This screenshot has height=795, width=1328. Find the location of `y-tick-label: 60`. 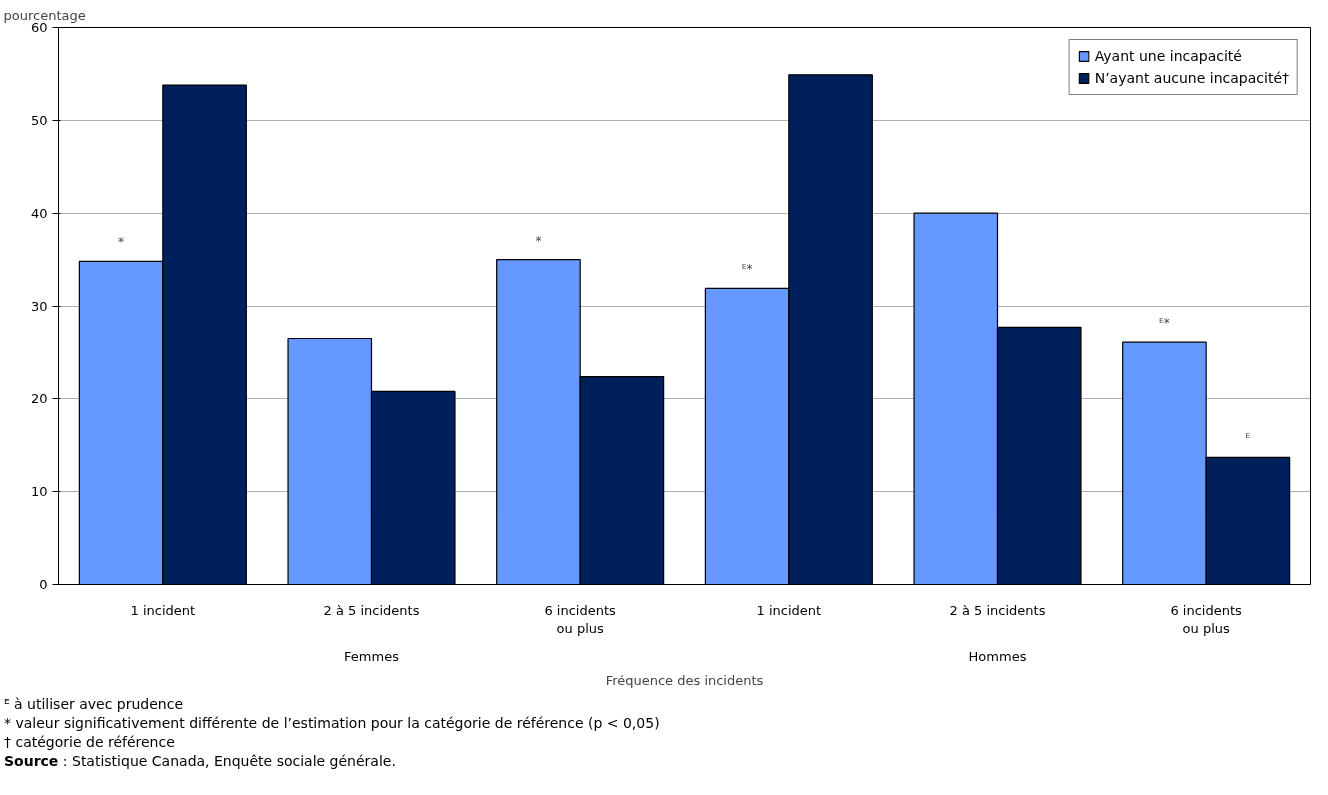

y-tick-label: 60 is located at coordinates (39, 27).